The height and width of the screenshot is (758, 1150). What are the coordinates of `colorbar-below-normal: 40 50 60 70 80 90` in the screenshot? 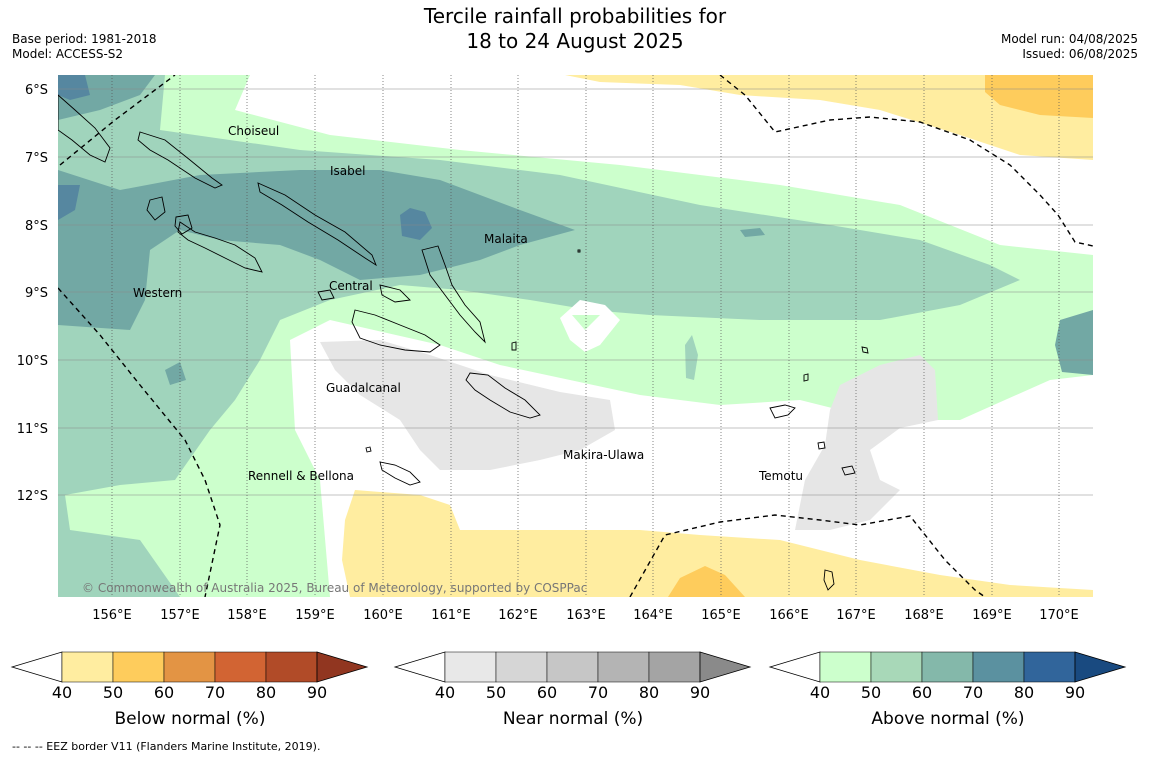 It's located at (189, 677).